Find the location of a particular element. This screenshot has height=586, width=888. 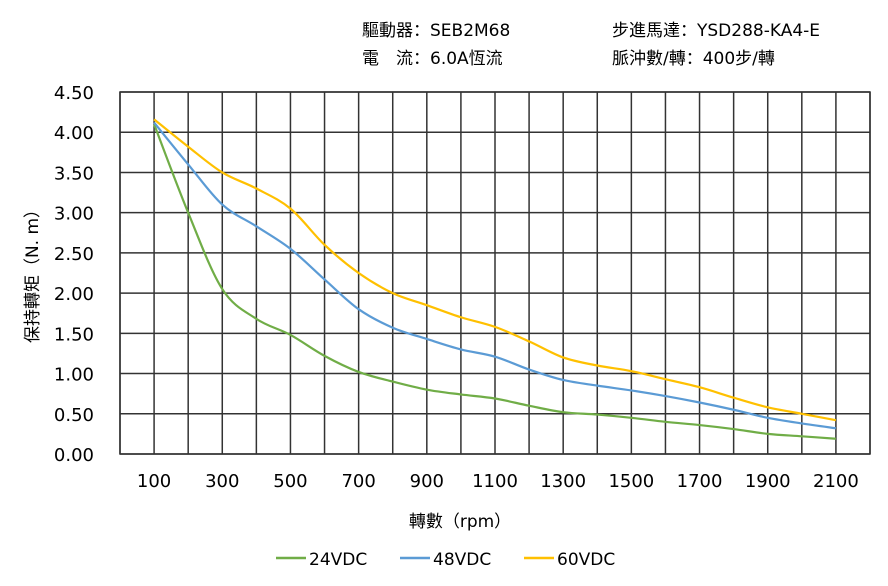

y-tick-label: 2.00 is located at coordinates (74, 294).